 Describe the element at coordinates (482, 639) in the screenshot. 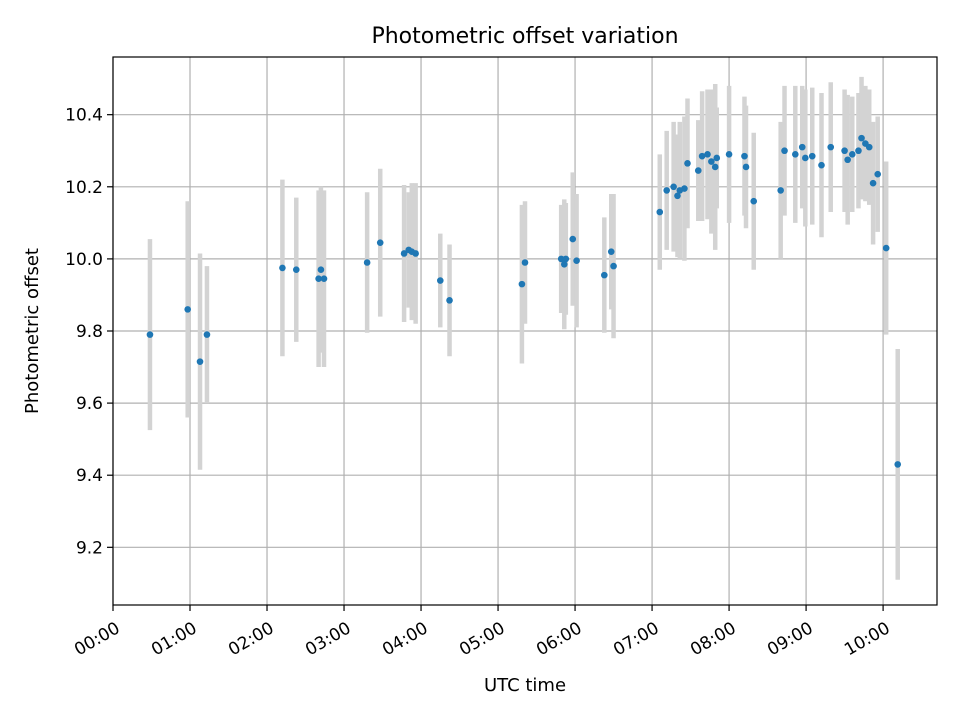

I see `x-tick-label: 05:00` at that location.